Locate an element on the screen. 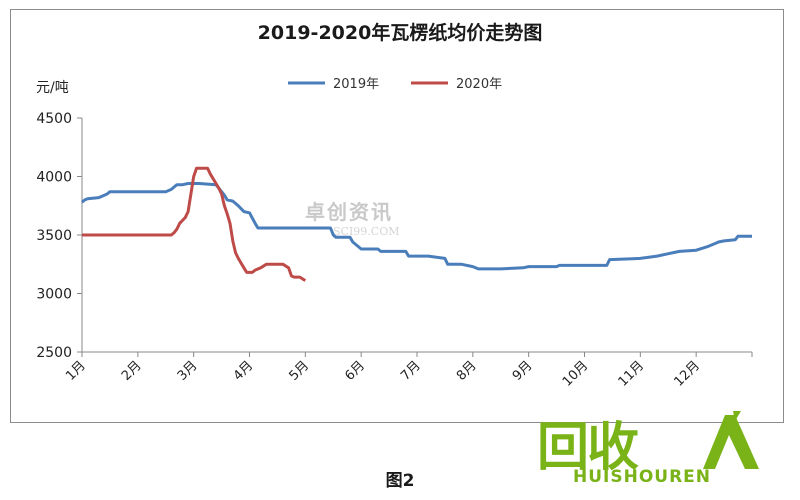 This screenshot has height=500, width=800. x-tick-label: 8月 is located at coordinates (467, 371).